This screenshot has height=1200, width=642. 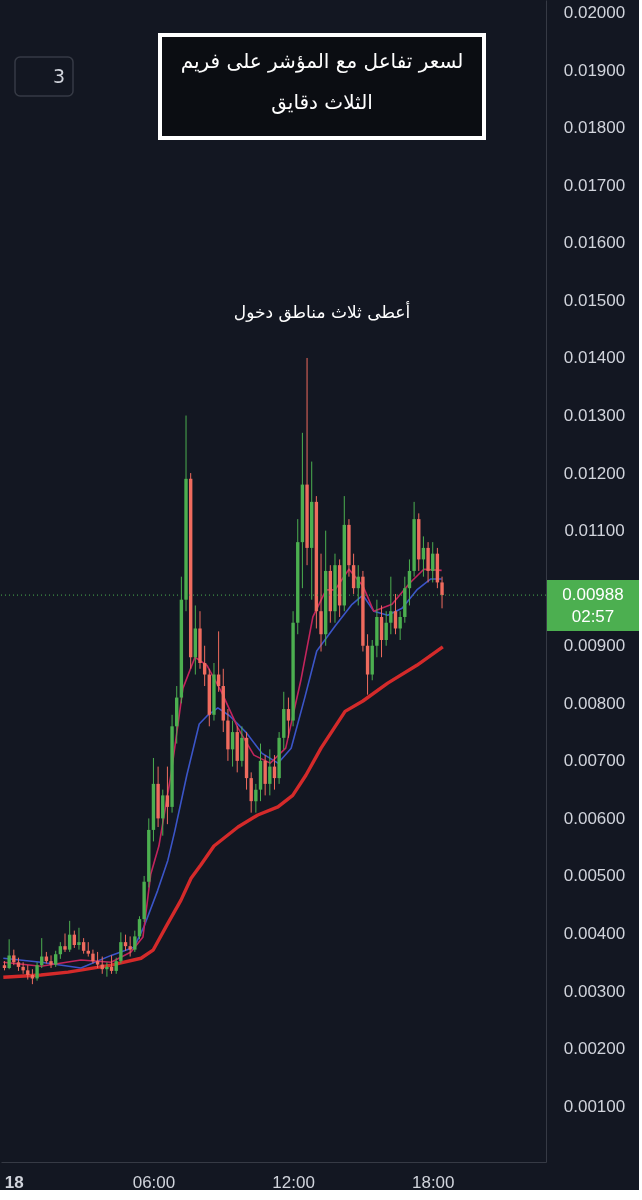 What do you see at coordinates (594, 300) in the screenshot?
I see `y-tick-label: 0.01500` at bounding box center [594, 300].